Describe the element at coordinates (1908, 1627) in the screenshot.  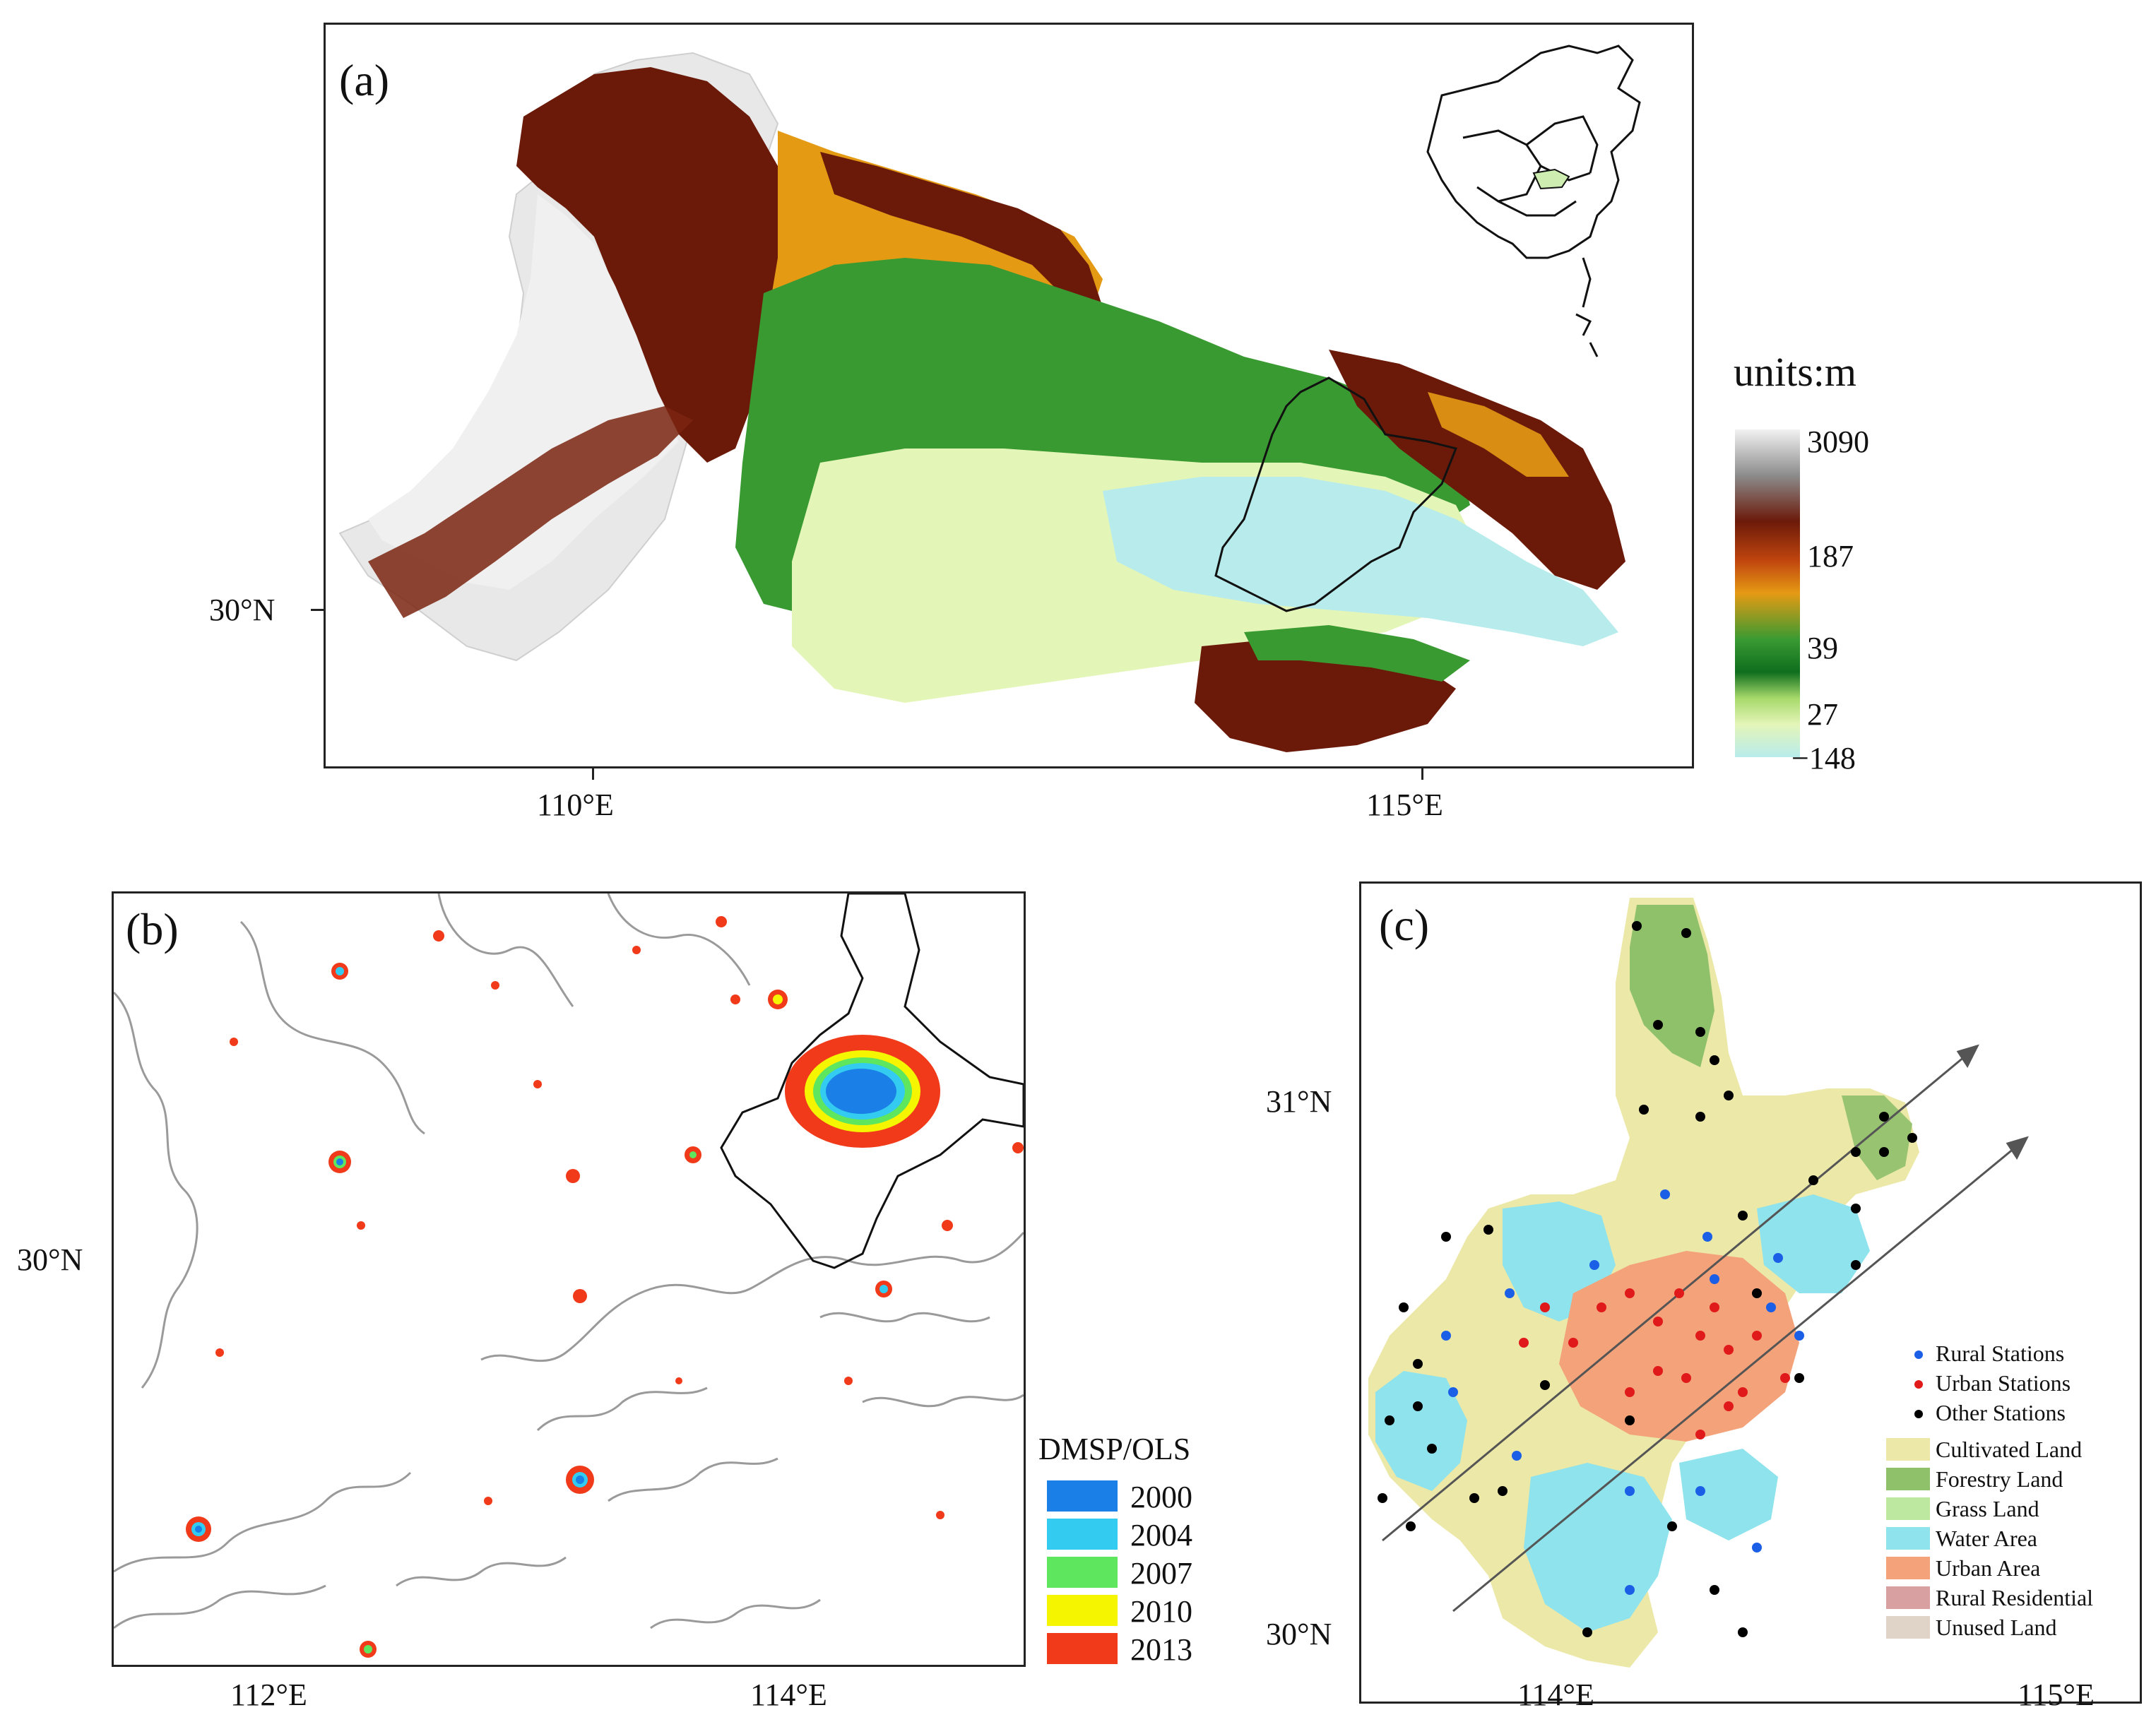
I see `legend-swatch-unused` at that location.